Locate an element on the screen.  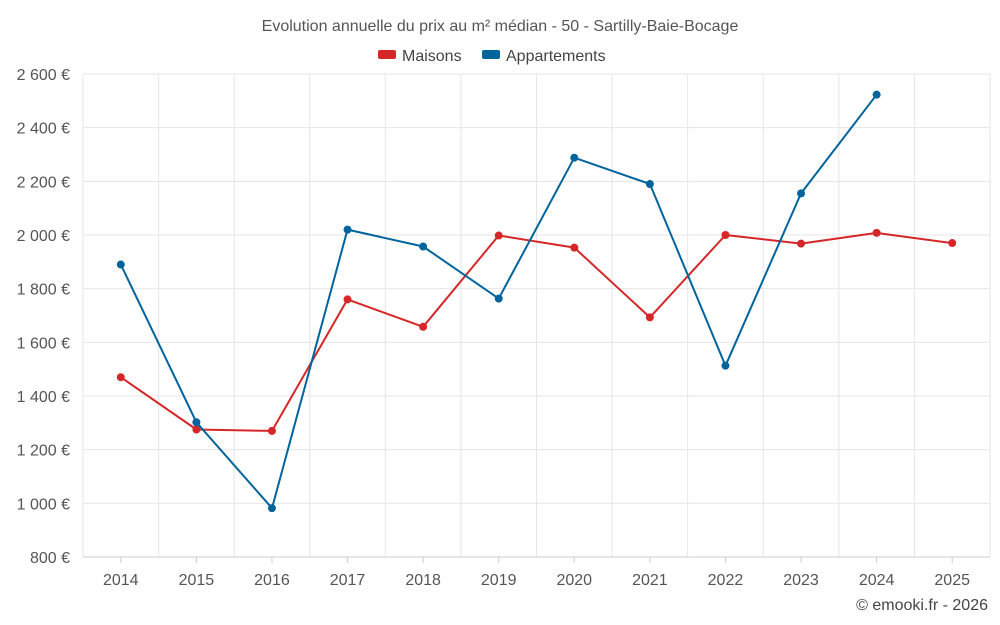
legend-item-maisons: Maisons is located at coordinates (420, 56).